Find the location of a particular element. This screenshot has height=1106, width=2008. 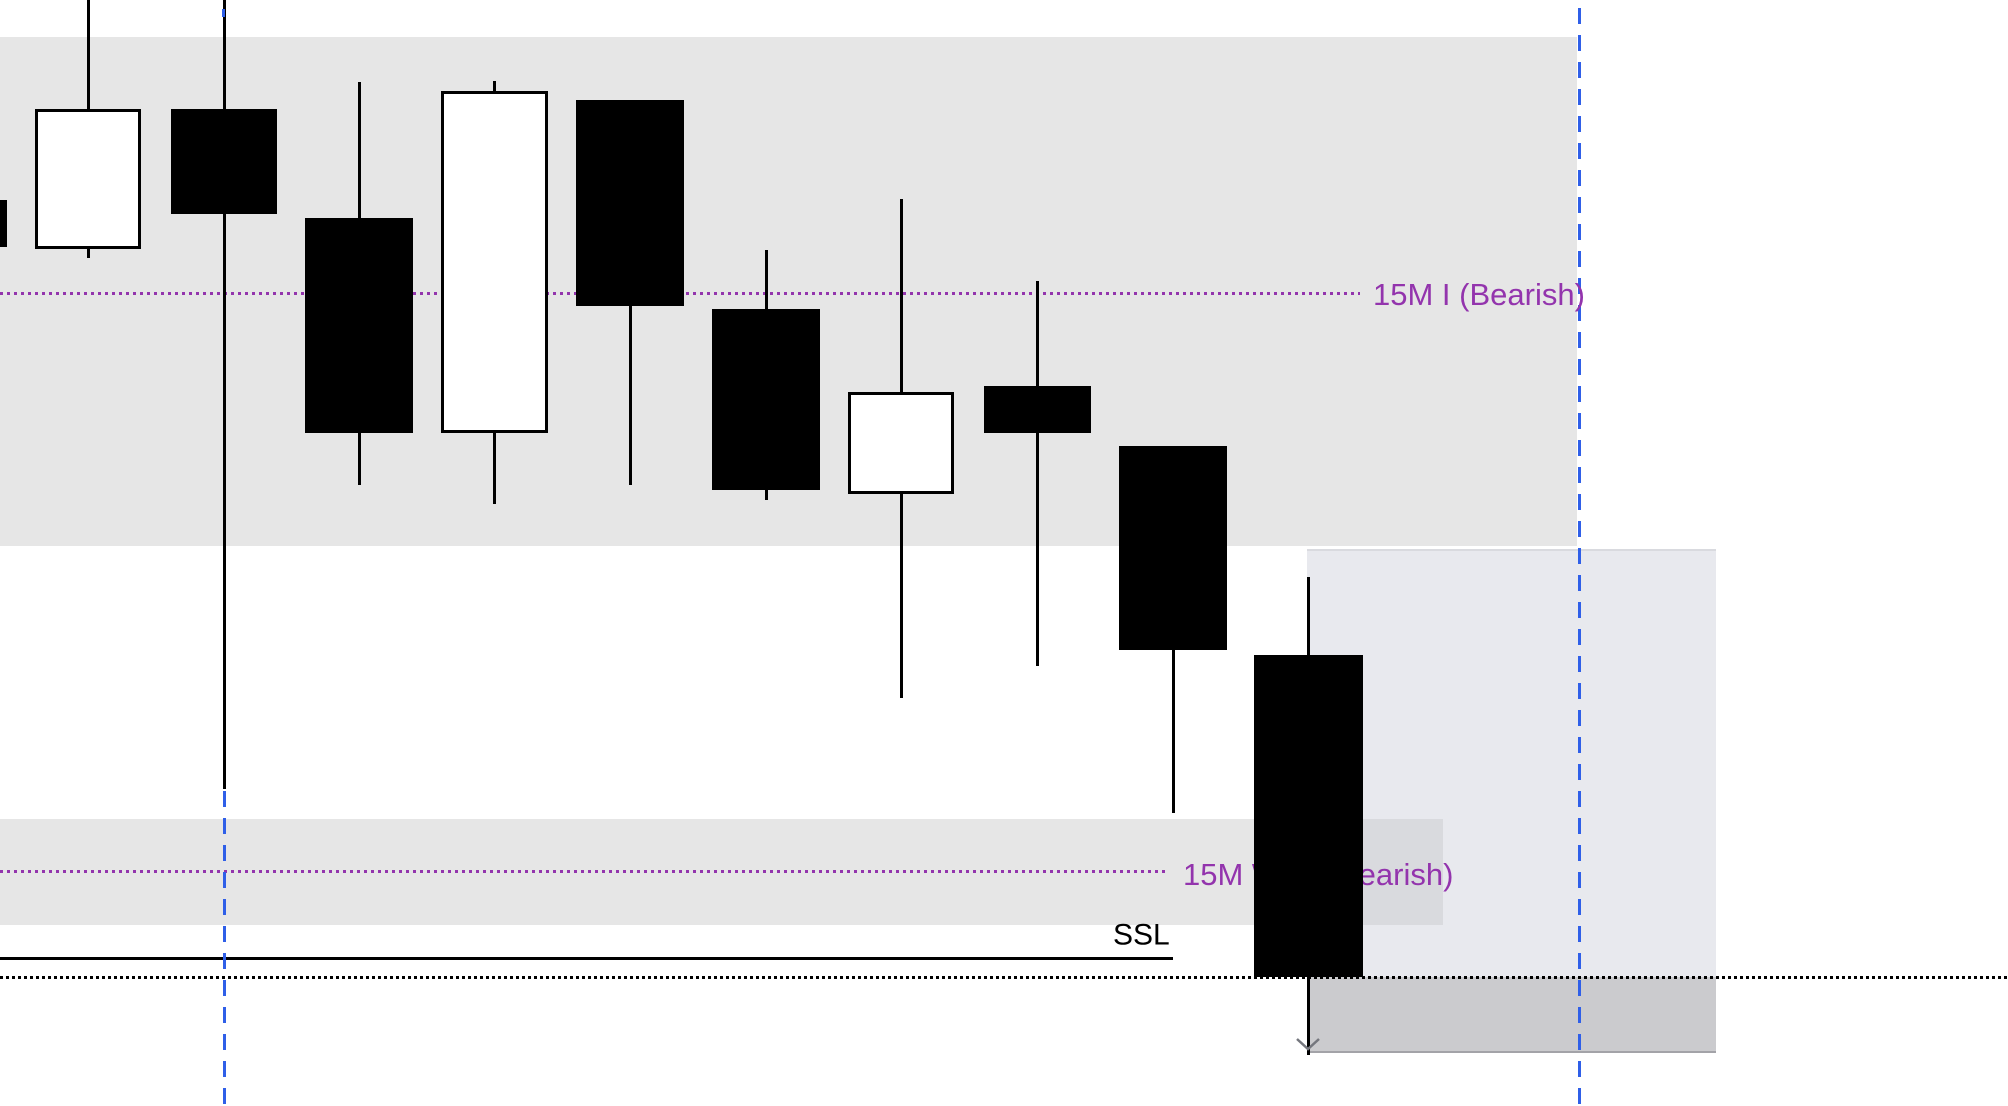

imbalance-label: 15M I (Bearish) is located at coordinates (1479, 294).